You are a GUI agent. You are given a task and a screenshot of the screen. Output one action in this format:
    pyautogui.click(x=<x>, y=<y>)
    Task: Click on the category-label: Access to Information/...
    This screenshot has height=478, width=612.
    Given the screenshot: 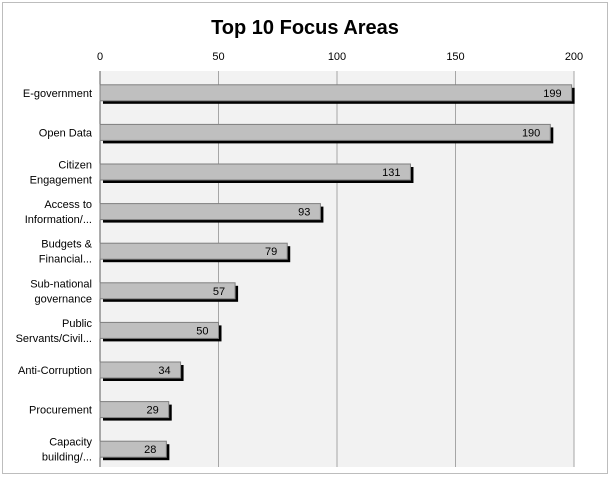 What is the action you would take?
    pyautogui.click(x=58, y=212)
    